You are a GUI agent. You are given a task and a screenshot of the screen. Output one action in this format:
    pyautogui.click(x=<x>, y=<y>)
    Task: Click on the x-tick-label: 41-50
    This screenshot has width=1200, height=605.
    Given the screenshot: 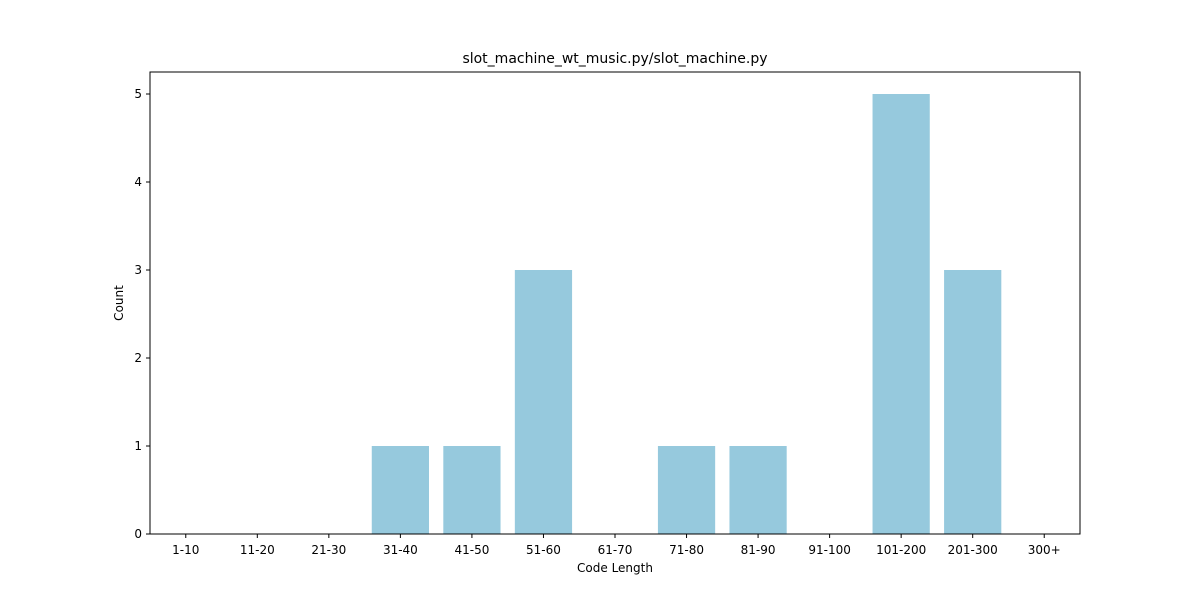 What is the action you would take?
    pyautogui.click(x=471, y=550)
    